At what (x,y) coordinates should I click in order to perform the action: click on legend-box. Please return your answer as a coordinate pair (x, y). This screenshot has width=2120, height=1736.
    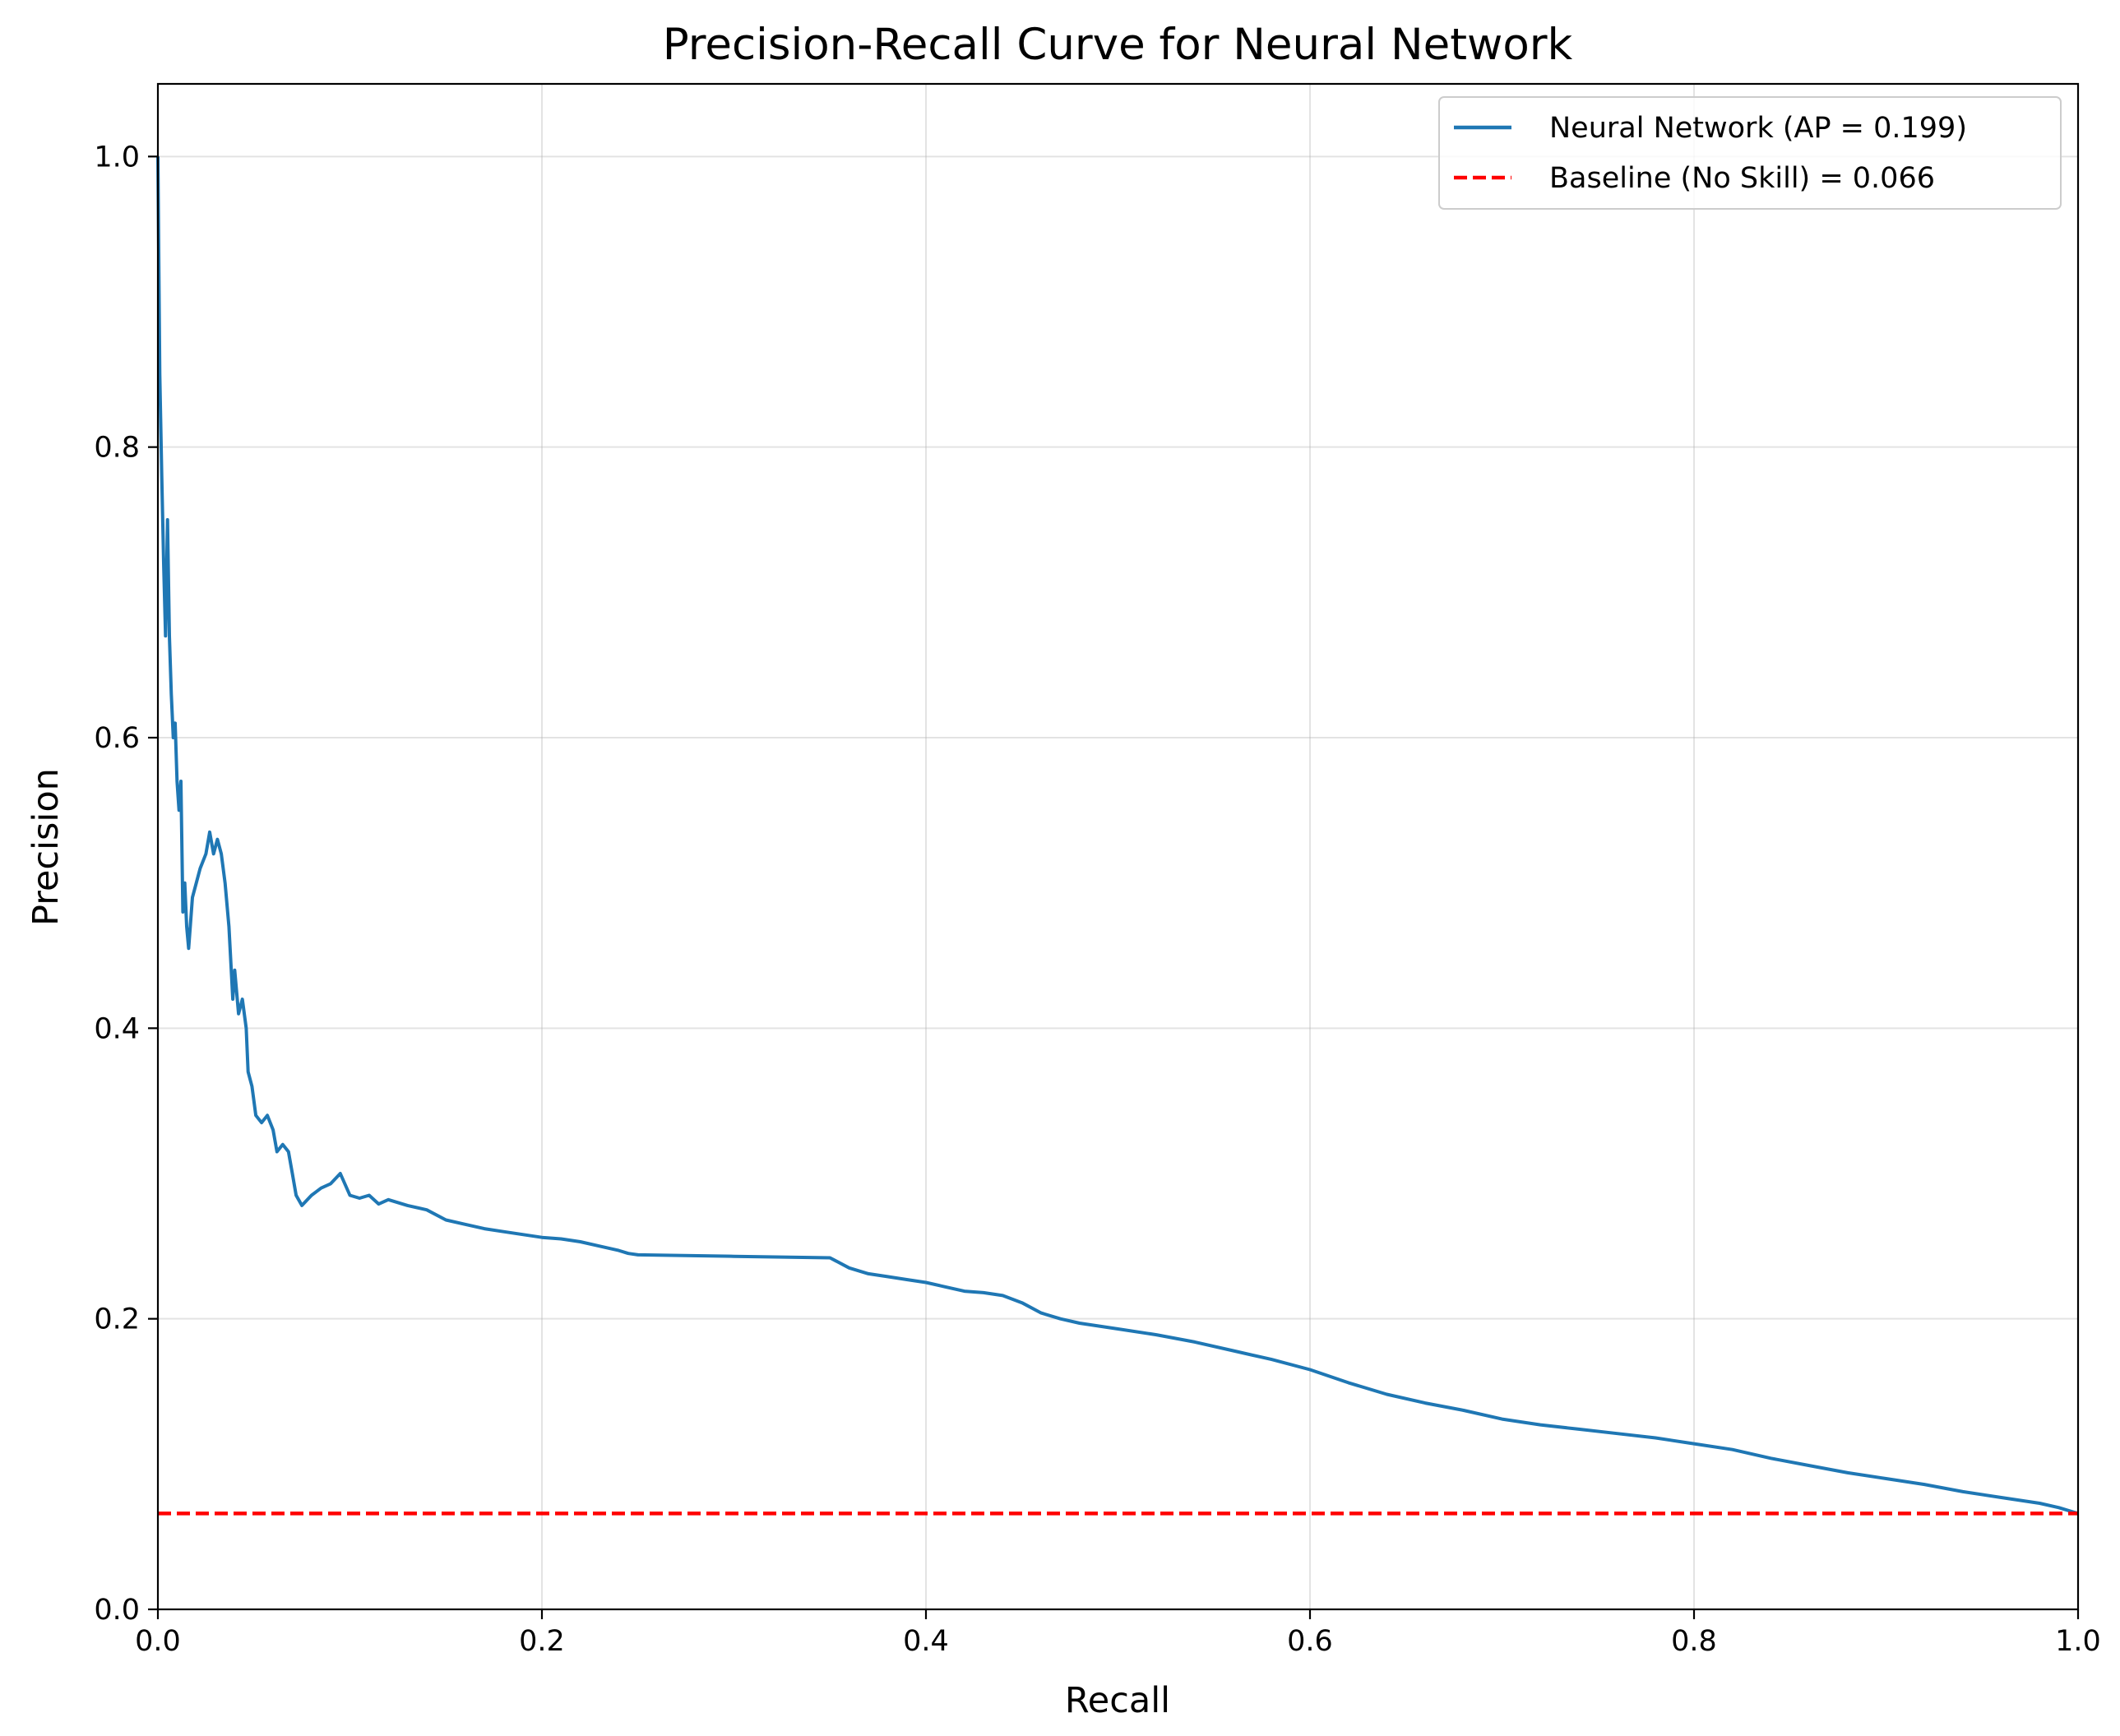
    Looking at the image, I should click on (1750, 153).